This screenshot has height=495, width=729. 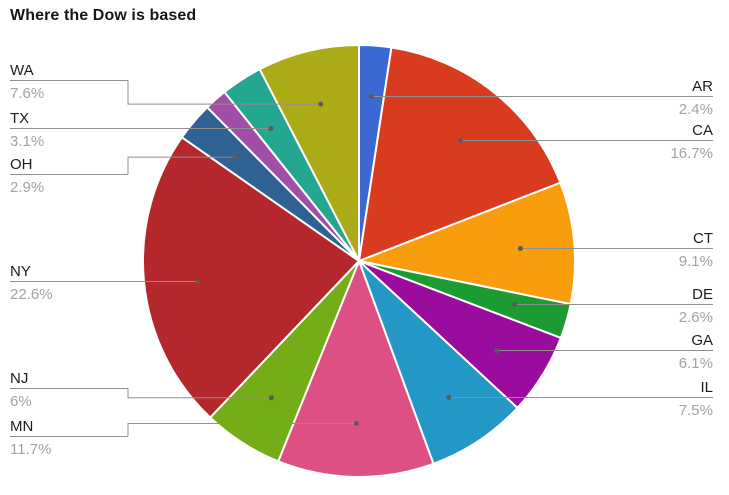 What do you see at coordinates (224, 92) in the screenshot?
I see `leader-line-WA` at bounding box center [224, 92].